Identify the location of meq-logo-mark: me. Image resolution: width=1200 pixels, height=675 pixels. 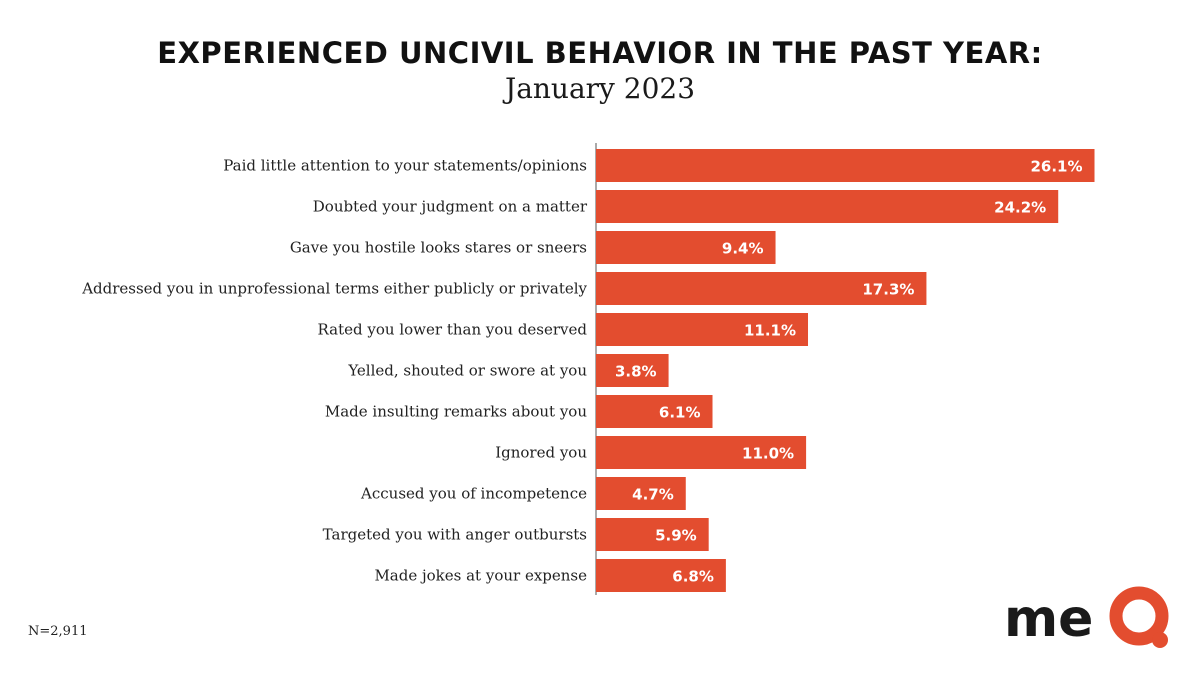
(1086, 617).